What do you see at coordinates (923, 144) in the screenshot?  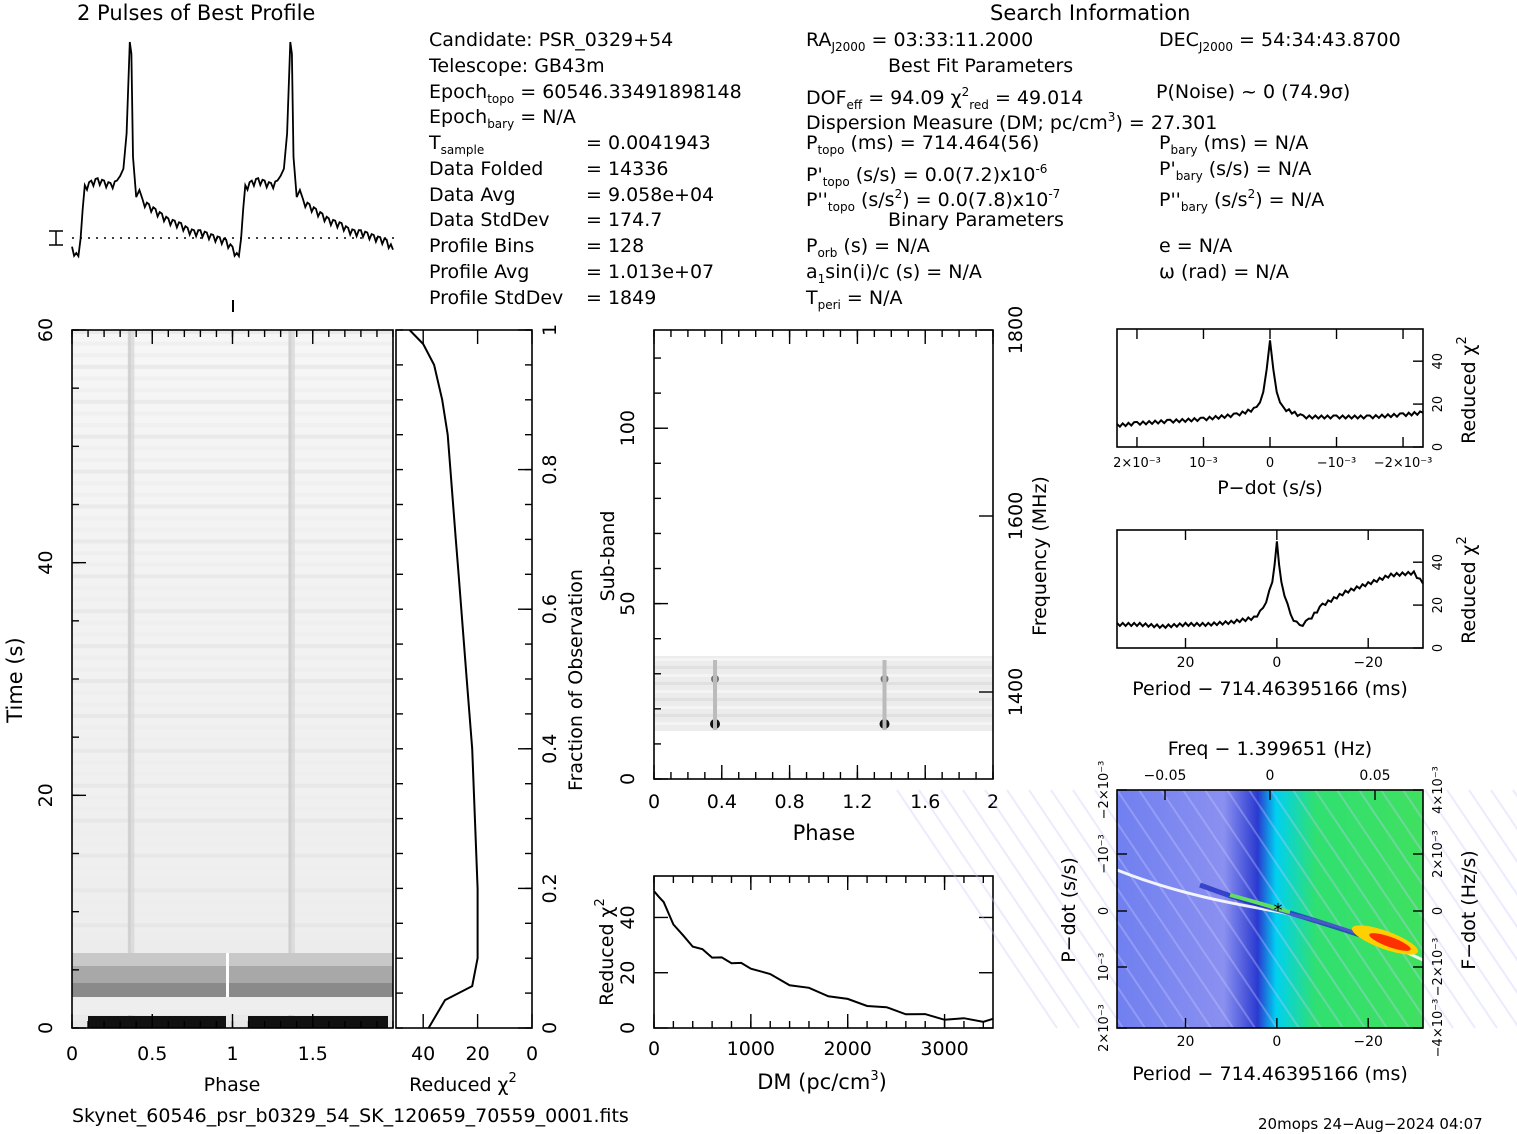 I see `p-topo: Ptopo (ms) = 714.464(56)` at bounding box center [923, 144].